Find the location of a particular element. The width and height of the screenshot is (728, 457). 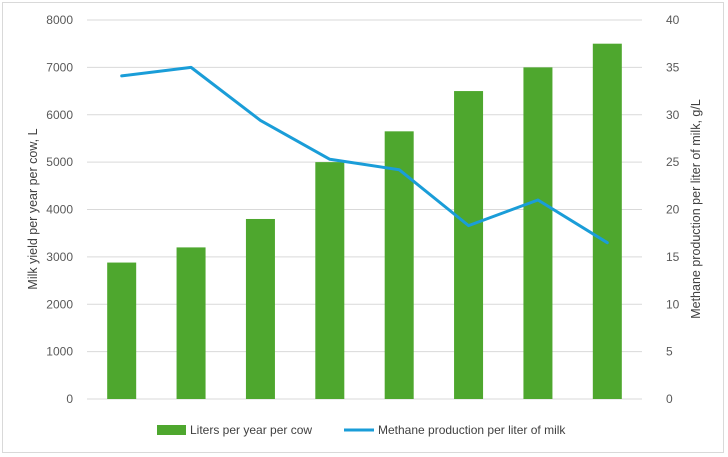

right-tick-label: 40 is located at coordinates (673, 20).